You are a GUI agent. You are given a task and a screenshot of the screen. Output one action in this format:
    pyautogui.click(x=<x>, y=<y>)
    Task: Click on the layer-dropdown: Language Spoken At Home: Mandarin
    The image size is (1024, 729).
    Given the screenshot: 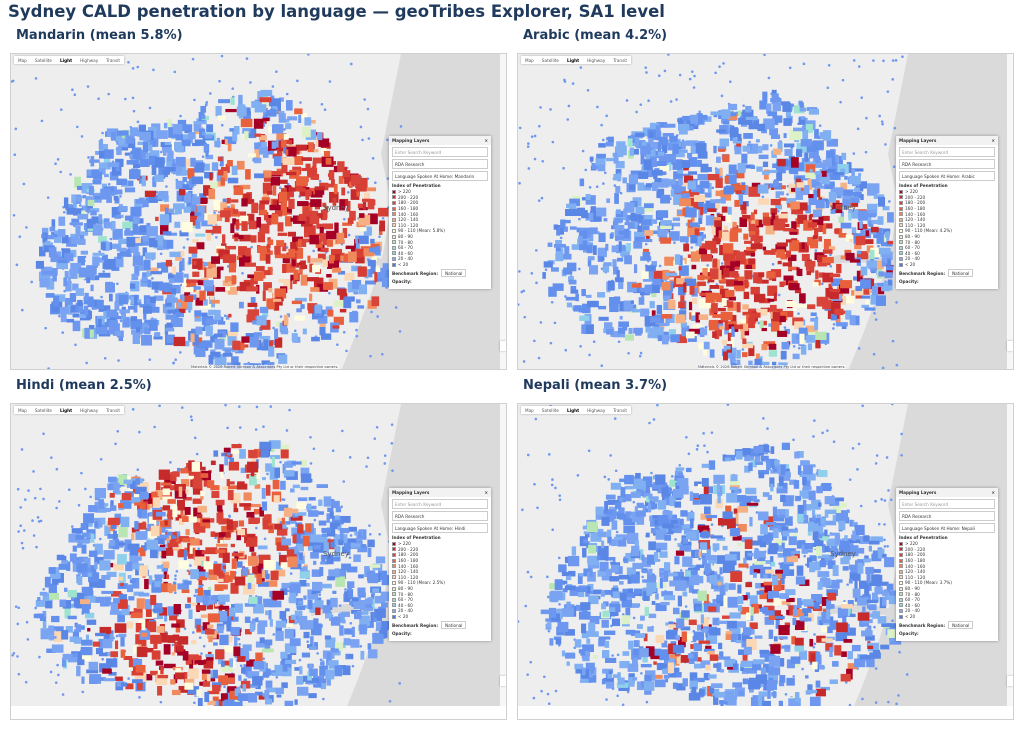 What is the action you would take?
    pyautogui.click(x=440, y=176)
    